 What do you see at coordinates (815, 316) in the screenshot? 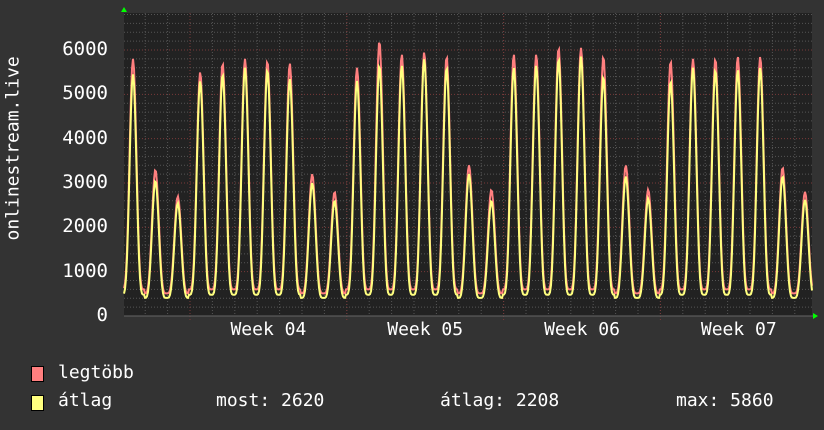
I see `x-axis-arrow` at bounding box center [815, 316].